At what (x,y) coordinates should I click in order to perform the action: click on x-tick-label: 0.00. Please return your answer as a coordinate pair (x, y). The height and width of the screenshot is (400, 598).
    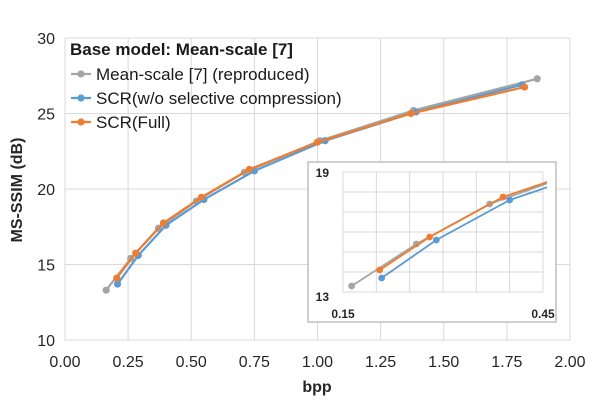
    Looking at the image, I should click on (64, 362).